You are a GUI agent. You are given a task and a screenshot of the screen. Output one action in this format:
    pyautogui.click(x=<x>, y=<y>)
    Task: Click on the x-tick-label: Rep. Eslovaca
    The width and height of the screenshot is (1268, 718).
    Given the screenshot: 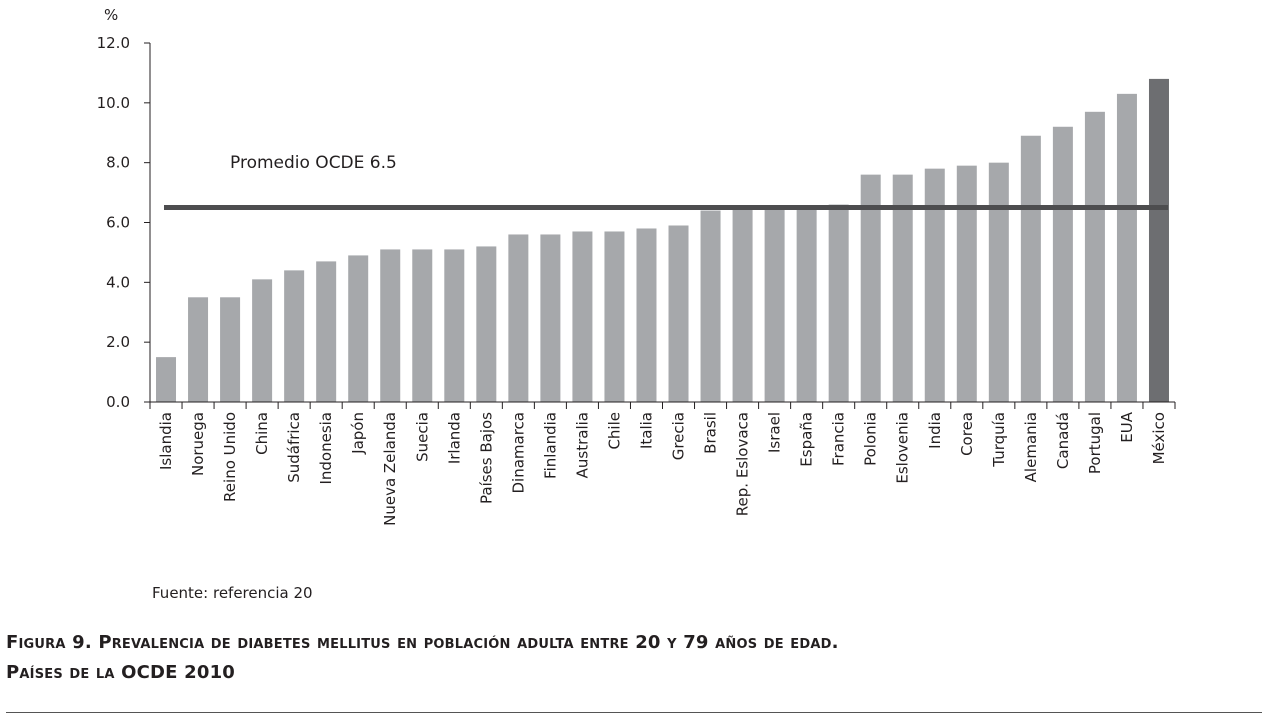 What is the action you would take?
    pyautogui.click(x=743, y=464)
    